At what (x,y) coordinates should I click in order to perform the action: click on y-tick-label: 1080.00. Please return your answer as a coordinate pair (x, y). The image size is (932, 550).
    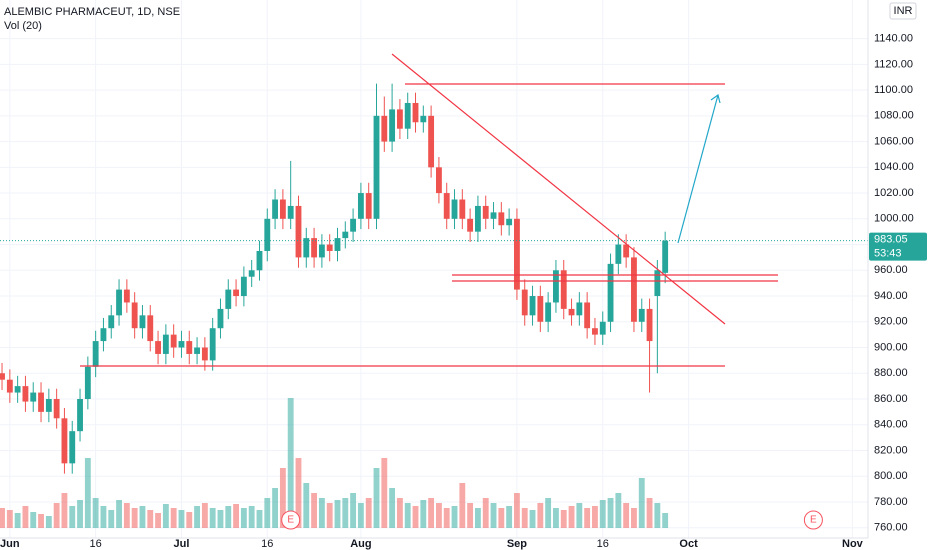
    Looking at the image, I should click on (894, 116).